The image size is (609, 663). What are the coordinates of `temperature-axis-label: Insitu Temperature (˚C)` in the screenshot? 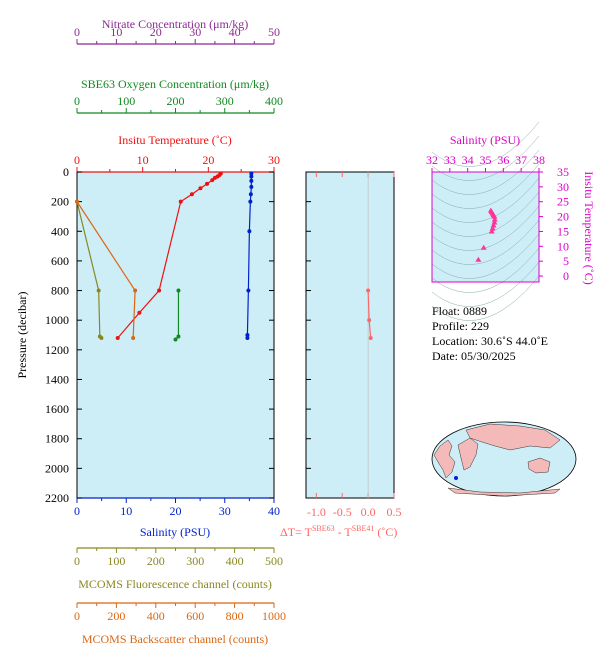 It's located at (175, 140).